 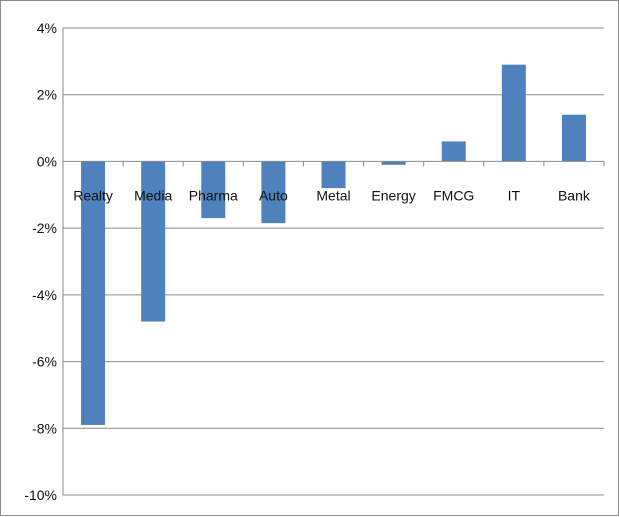 I want to click on y-tick-label: 4%, so click(x=47, y=28).